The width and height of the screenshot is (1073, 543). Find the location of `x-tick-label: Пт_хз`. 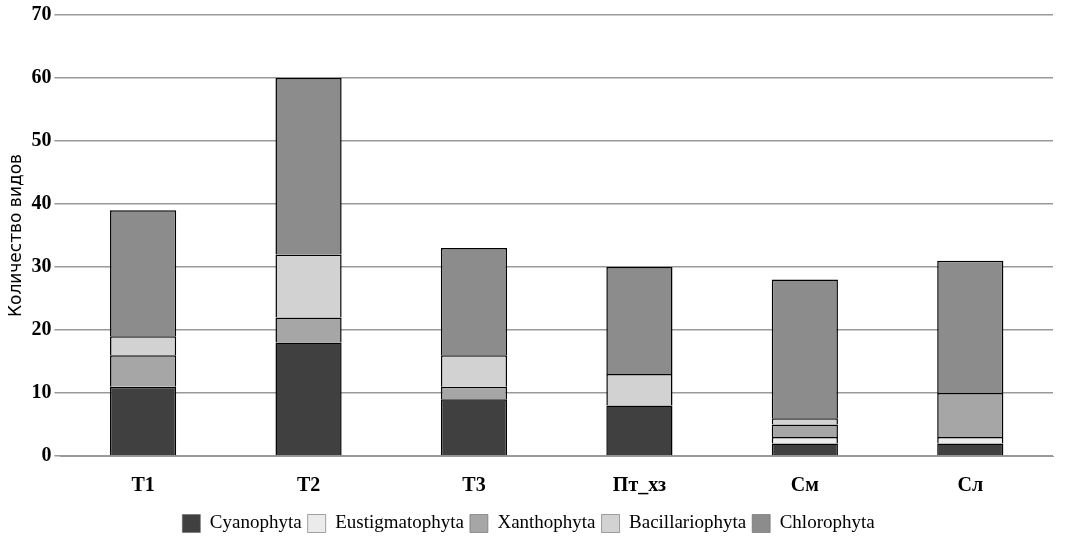

x-tick-label: Пт_хз is located at coordinates (639, 484).